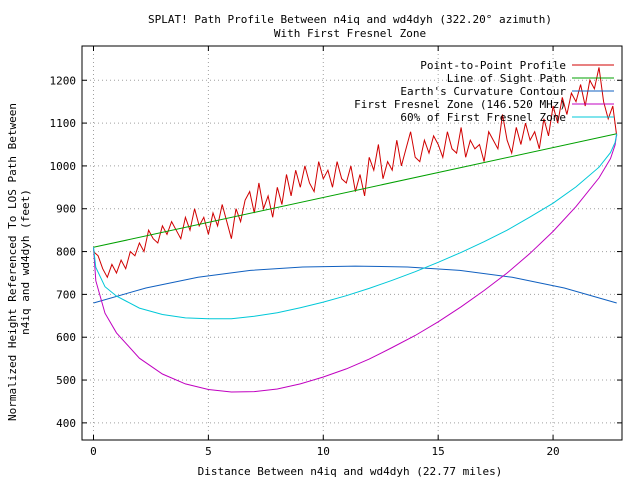 The image size is (640, 480). What do you see at coordinates (350, 33) in the screenshot?
I see `chart-subtitle: With First Fresnel Zone` at bounding box center [350, 33].